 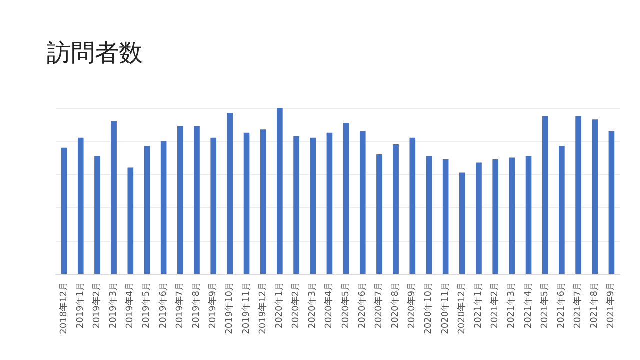 What do you see at coordinates (246, 308) in the screenshot?
I see `x-tick-label: 2019年11月` at bounding box center [246, 308].